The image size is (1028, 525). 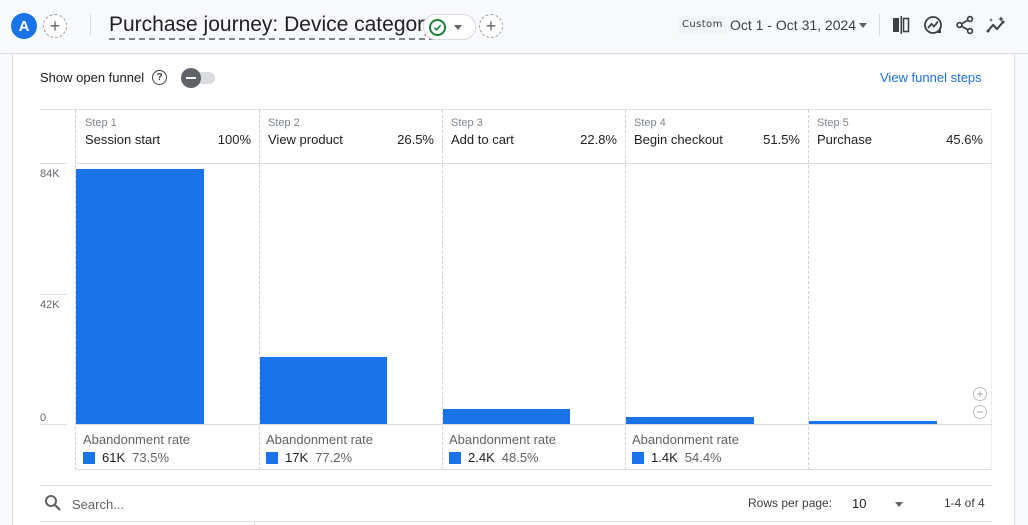 What do you see at coordinates (415, 139) in the screenshot?
I see `step-rate: 26.5%` at bounding box center [415, 139].